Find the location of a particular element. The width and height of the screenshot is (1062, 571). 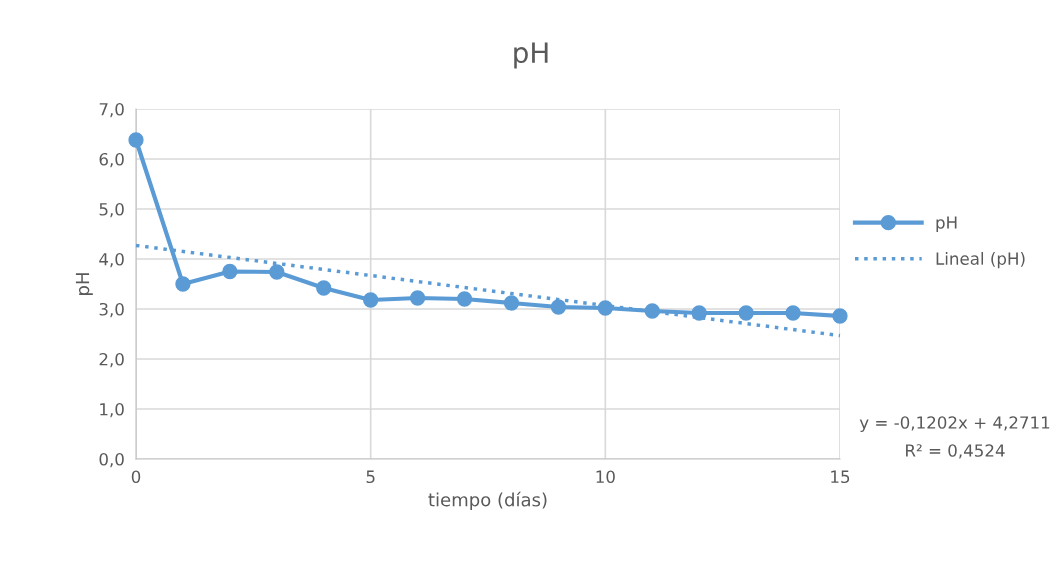

y-axis-title: pH is located at coordinates (84, 284).